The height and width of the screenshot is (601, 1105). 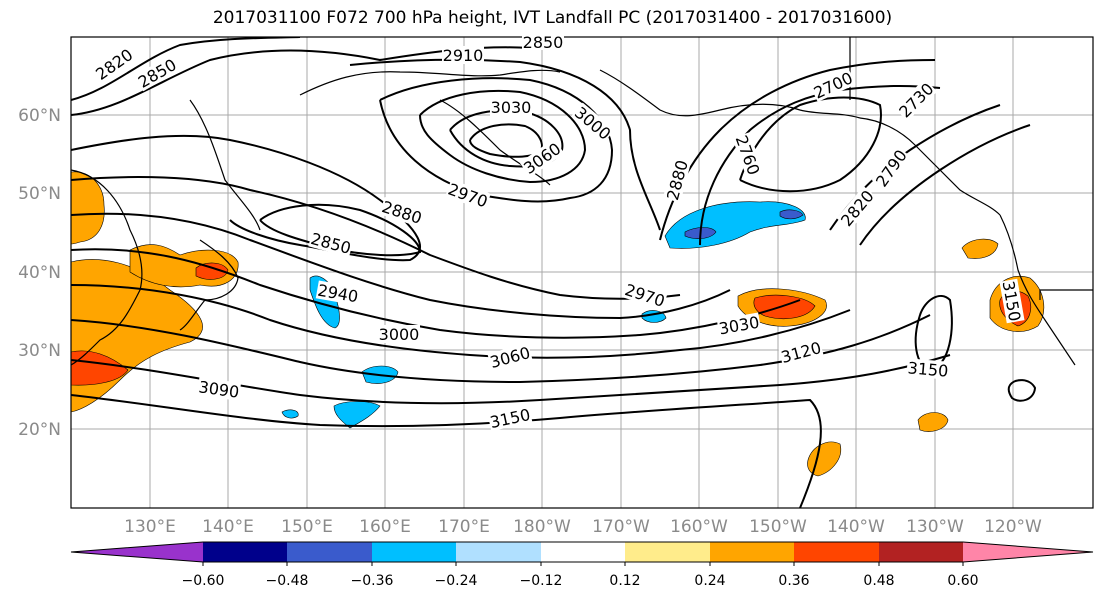 What do you see at coordinates (962, 581) in the screenshot?
I see `colorbar-tick-label: 0.60` at bounding box center [962, 581].